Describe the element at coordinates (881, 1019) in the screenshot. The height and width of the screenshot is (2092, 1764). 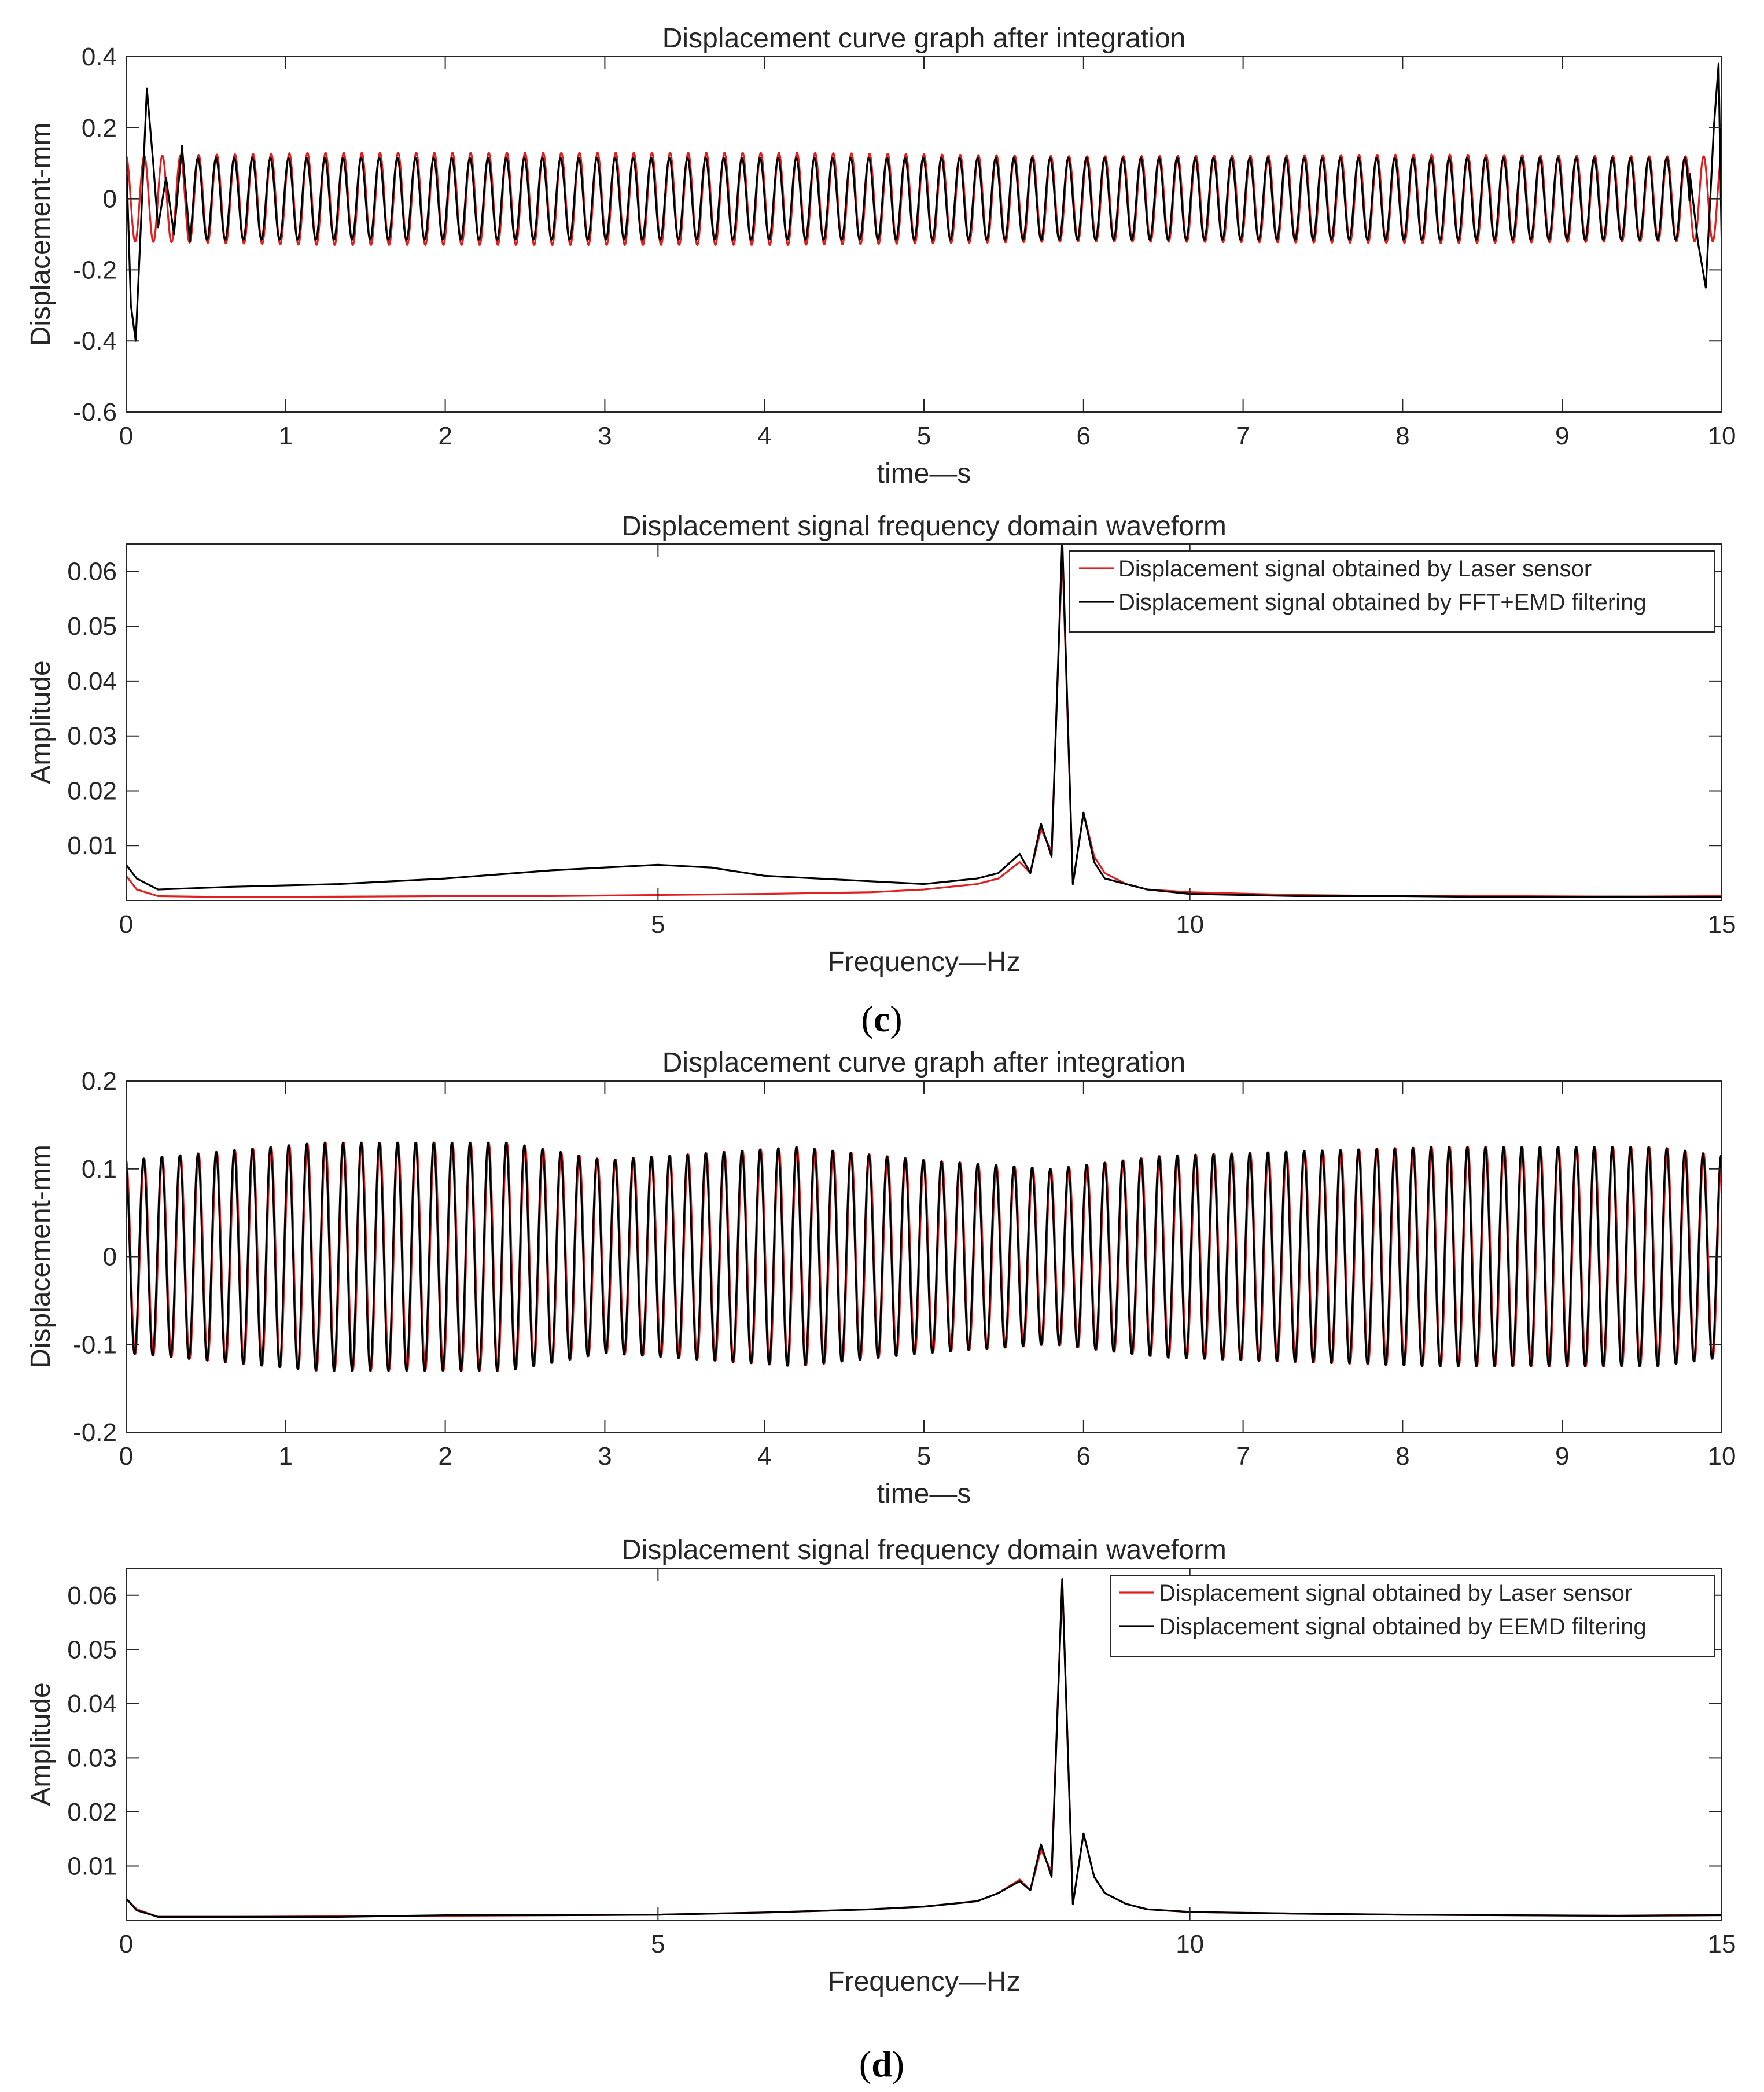
I see `panel-label-c: (c)` at that location.